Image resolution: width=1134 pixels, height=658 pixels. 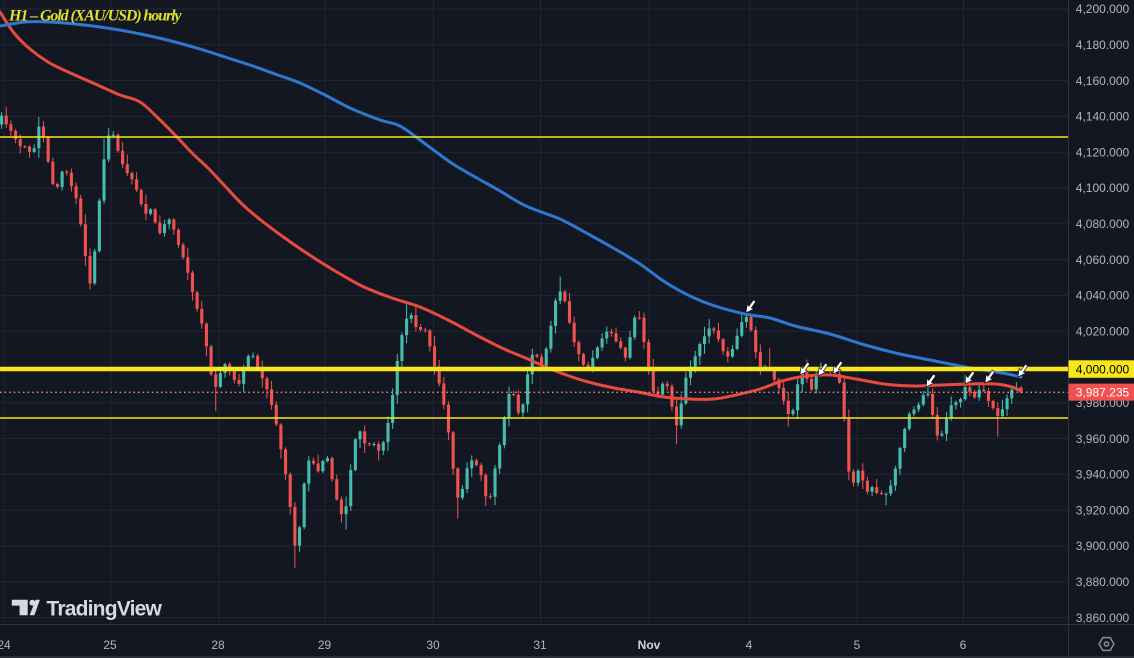 I want to click on svg-text: 4,100.000, so click(x=1103, y=188).